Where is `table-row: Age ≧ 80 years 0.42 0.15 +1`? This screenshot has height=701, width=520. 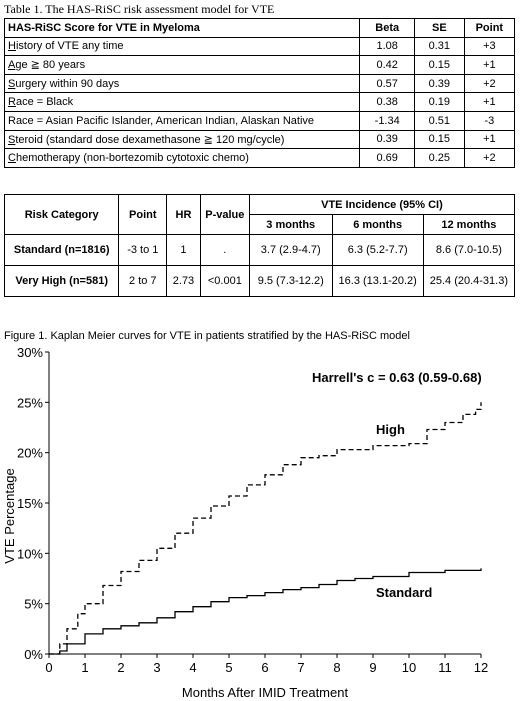 table-row: Age ≧ 80 years 0.42 0.15 +1 is located at coordinates (259, 65).